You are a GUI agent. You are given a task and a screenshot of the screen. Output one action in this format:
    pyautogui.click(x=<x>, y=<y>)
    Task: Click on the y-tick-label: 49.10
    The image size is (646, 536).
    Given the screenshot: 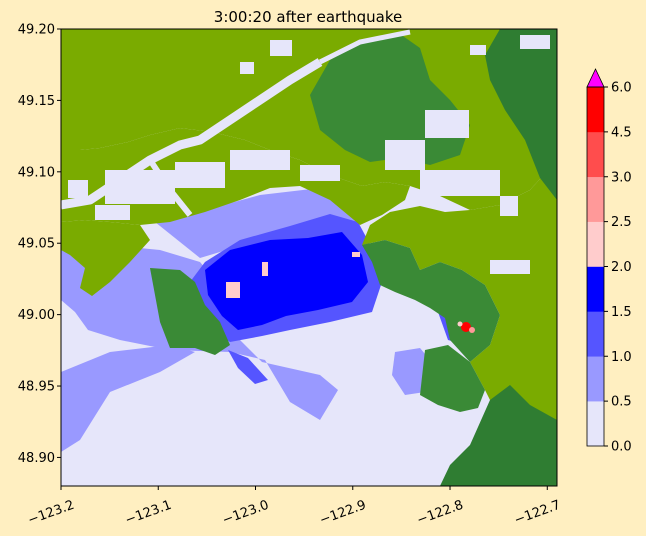 What is the action you would take?
    pyautogui.click(x=36, y=172)
    